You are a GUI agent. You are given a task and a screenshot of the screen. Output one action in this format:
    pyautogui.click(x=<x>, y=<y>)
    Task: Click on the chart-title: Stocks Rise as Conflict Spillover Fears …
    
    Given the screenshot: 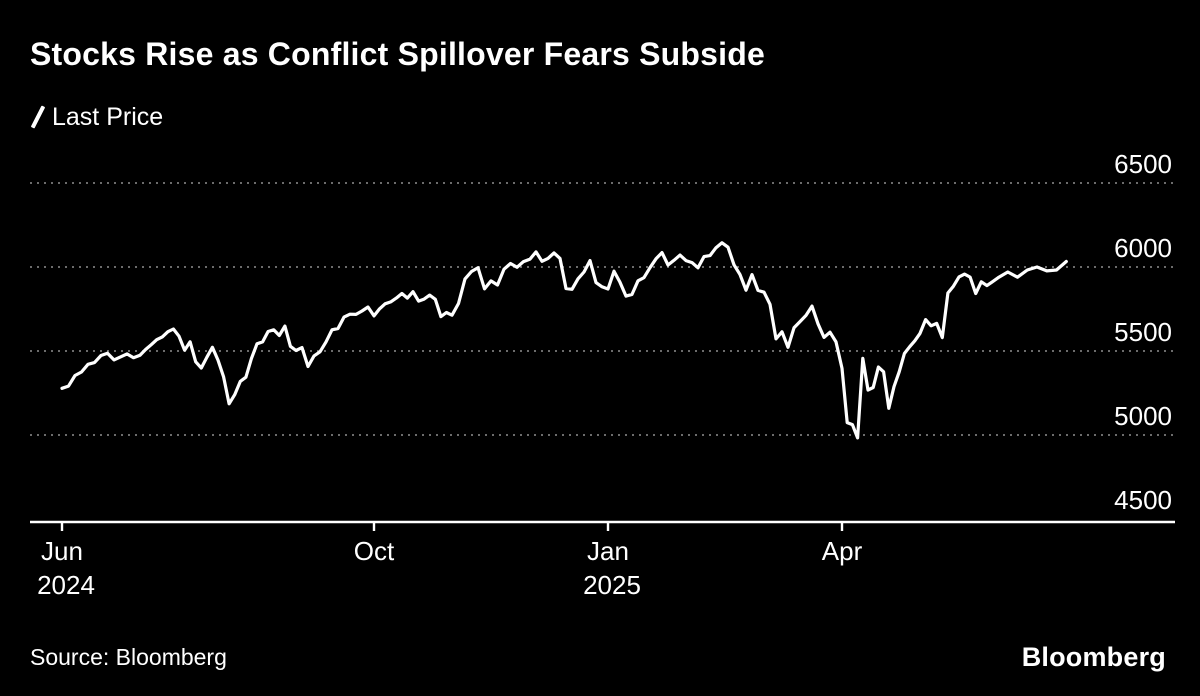 What is the action you would take?
    pyautogui.click(x=397, y=54)
    